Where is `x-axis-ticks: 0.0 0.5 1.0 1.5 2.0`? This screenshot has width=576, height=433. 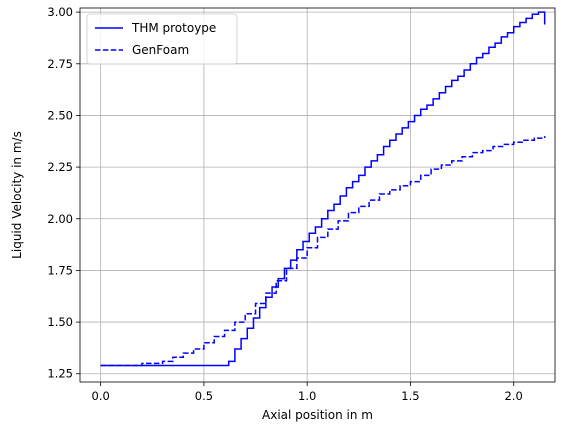
x-axis-ticks: 0.0 0.5 1.0 1.5 2.0 is located at coordinates (307, 392).